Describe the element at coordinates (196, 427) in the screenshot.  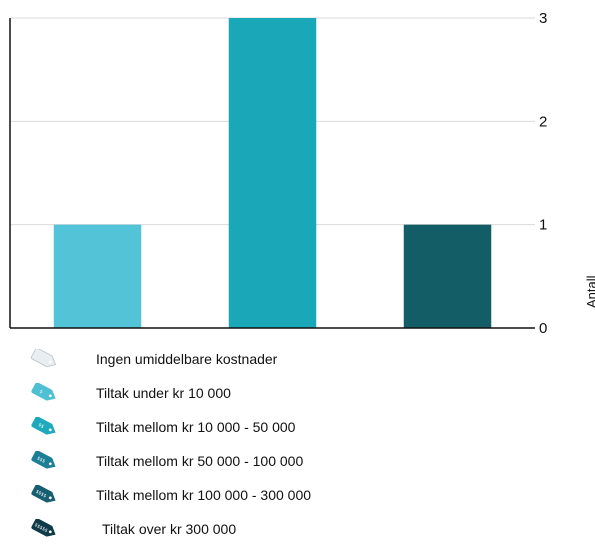
I see `legend-label: Tiltak mellom kr 10 000 - 50 000` at that location.